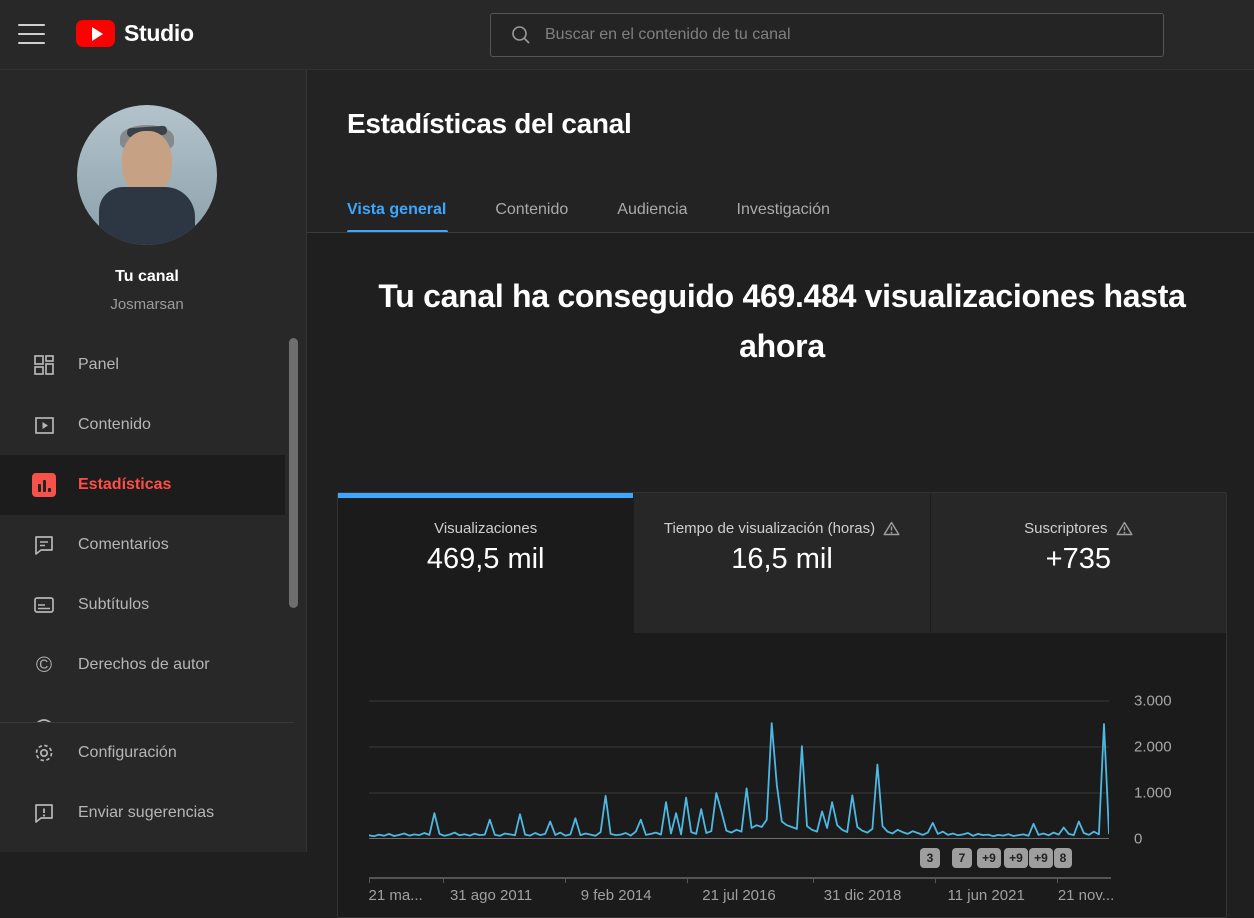 The height and width of the screenshot is (918, 1254). Describe the element at coordinates (144, 664) in the screenshot. I see `sidebar-item-label: Derechos de autor` at that location.